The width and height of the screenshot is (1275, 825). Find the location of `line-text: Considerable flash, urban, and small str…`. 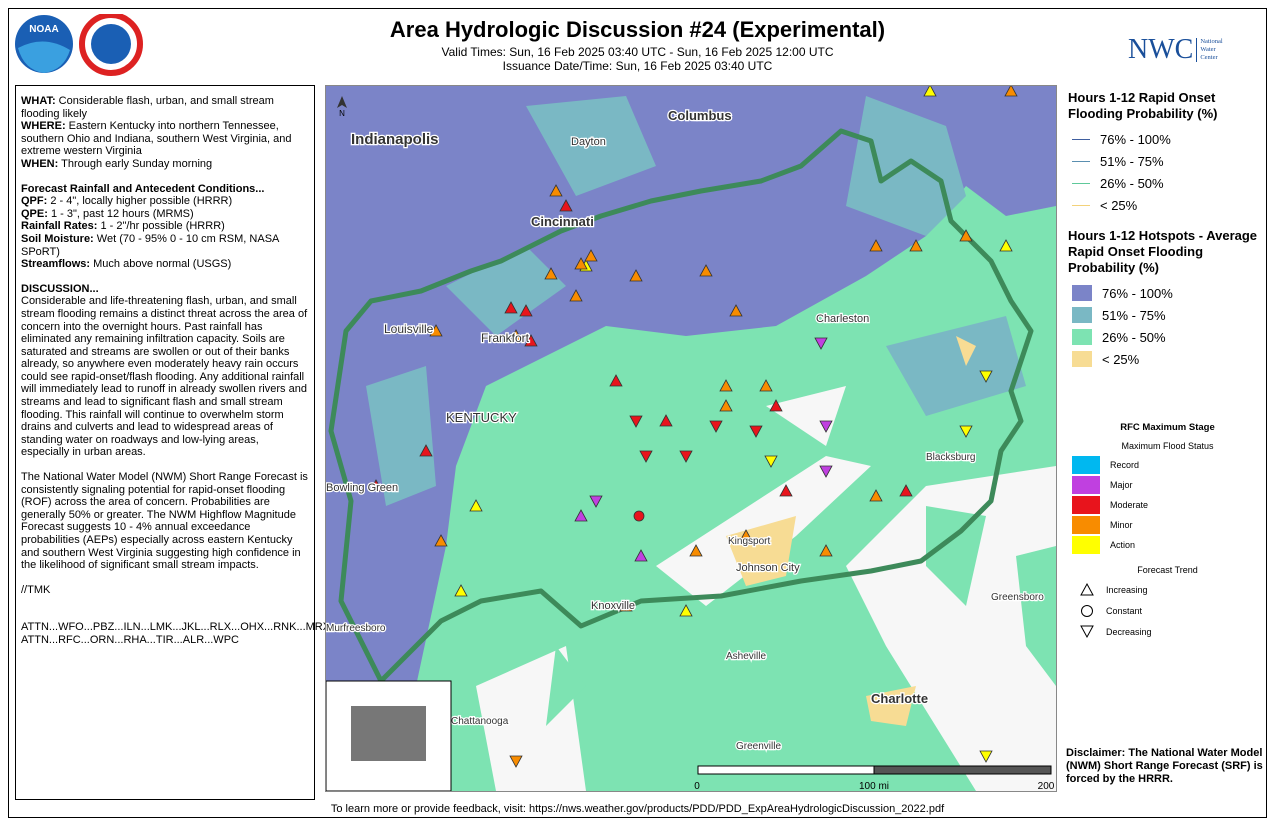

line-text: Considerable flash, urban, and small str… is located at coordinates (147, 107).